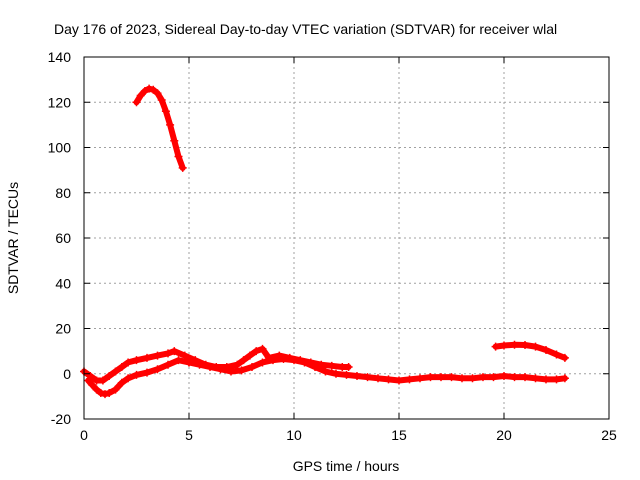  Describe the element at coordinates (63, 193) in the screenshot. I see `y-tick-label: 80` at that location.